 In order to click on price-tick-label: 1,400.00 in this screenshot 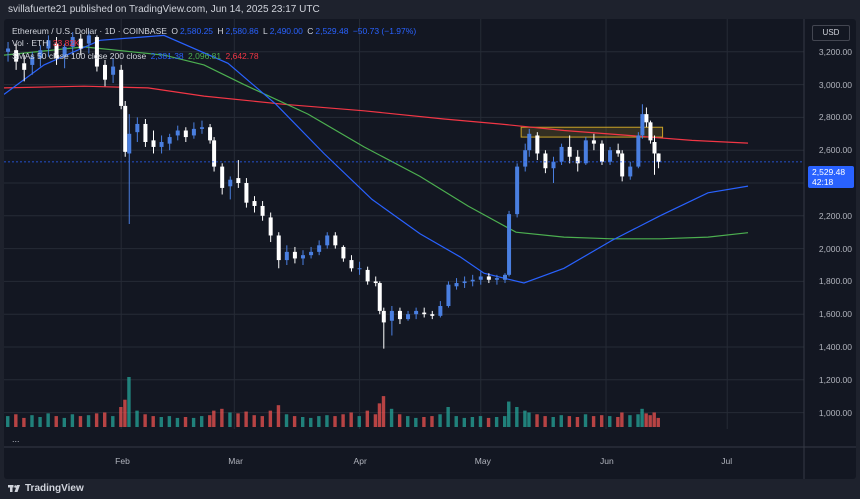, I will do `click(835, 347)`.